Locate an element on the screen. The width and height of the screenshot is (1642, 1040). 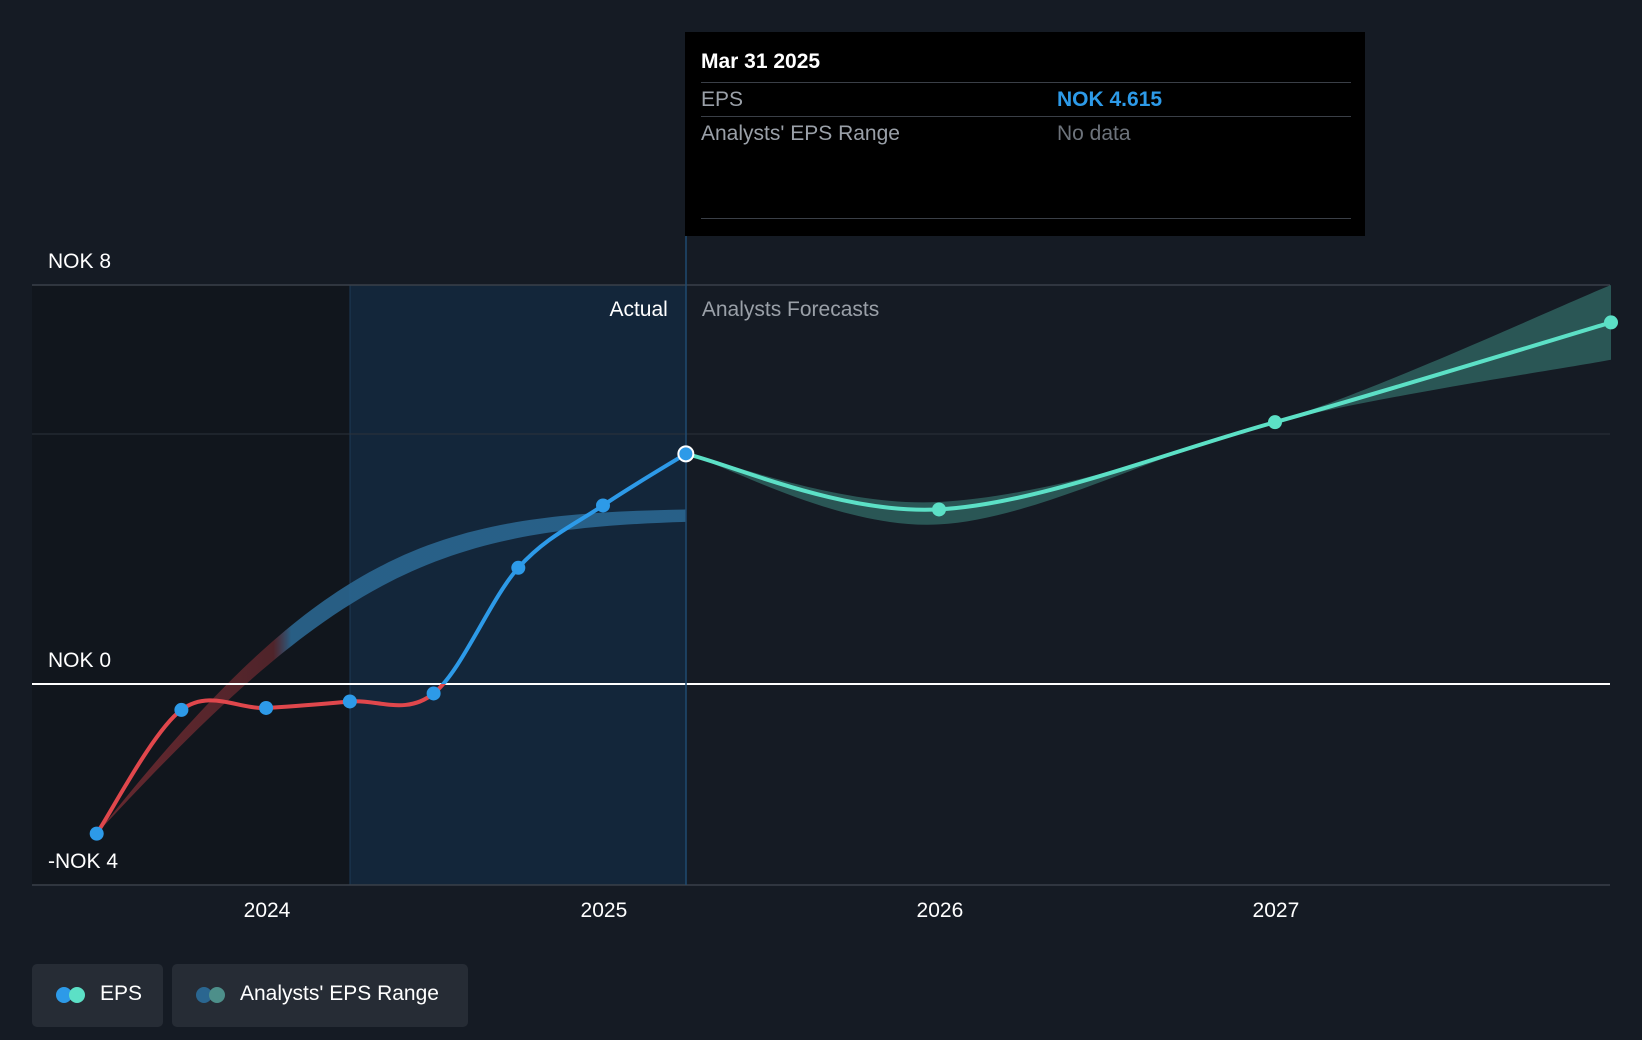
tooltip-divider is located at coordinates (1026, 218).